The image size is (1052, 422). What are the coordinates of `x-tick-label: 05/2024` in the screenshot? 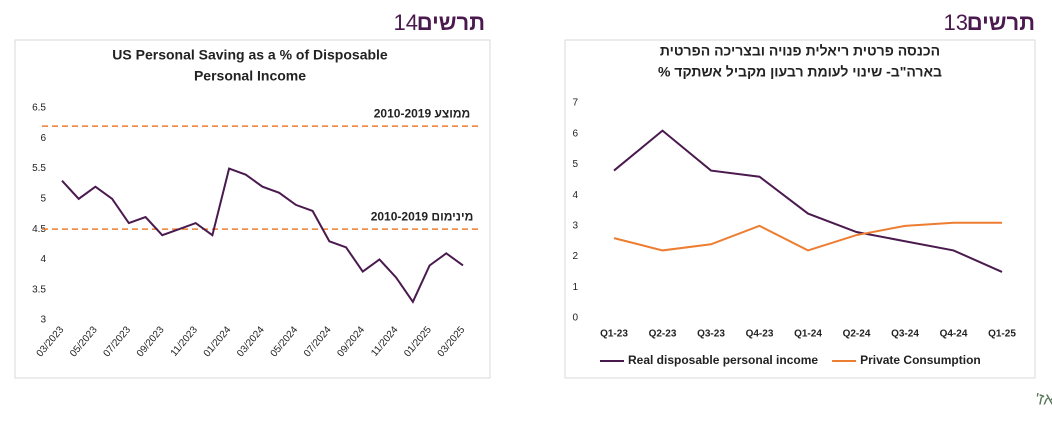 It's located at (285, 341).